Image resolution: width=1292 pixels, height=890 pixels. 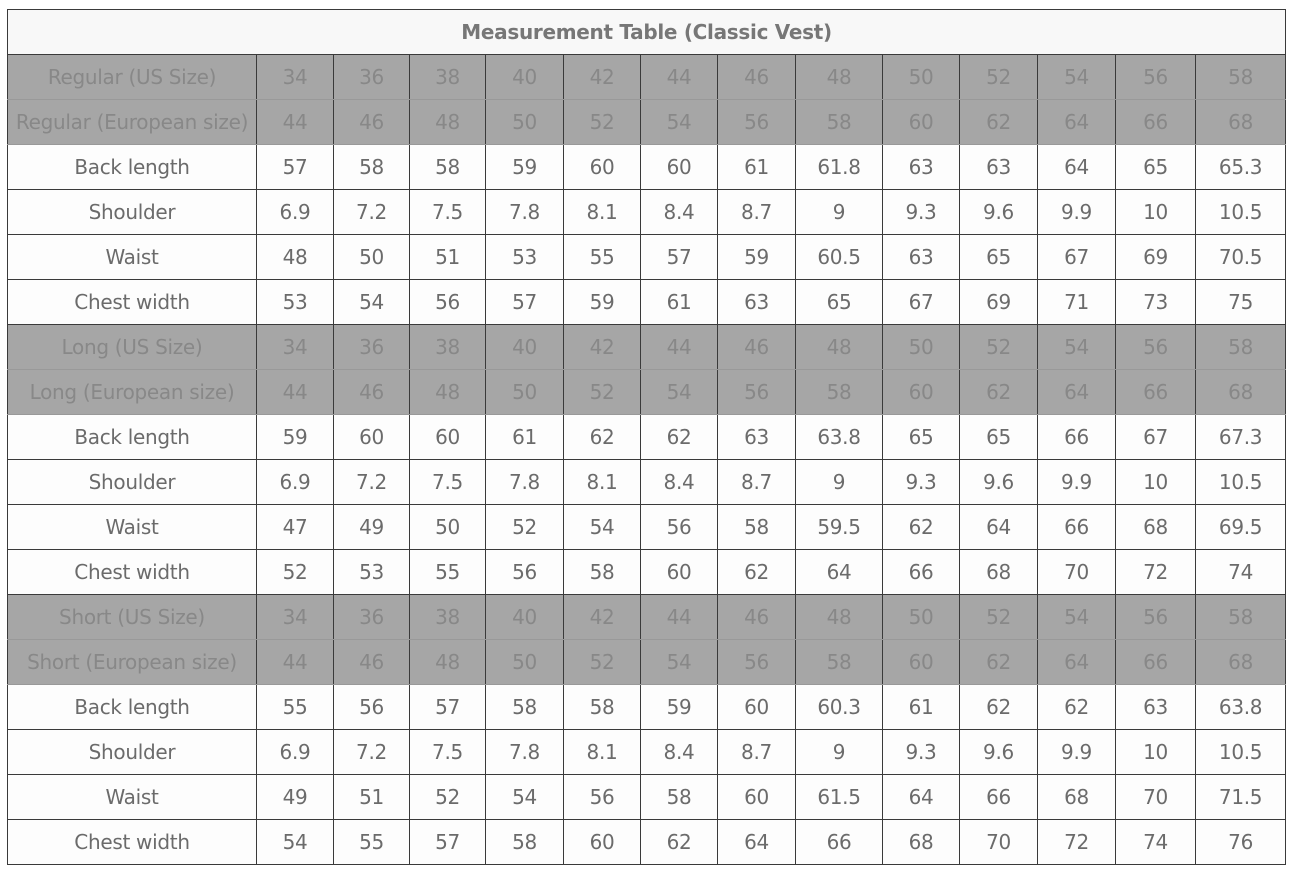 I want to click on cell-value: 61, so click(x=756, y=167).